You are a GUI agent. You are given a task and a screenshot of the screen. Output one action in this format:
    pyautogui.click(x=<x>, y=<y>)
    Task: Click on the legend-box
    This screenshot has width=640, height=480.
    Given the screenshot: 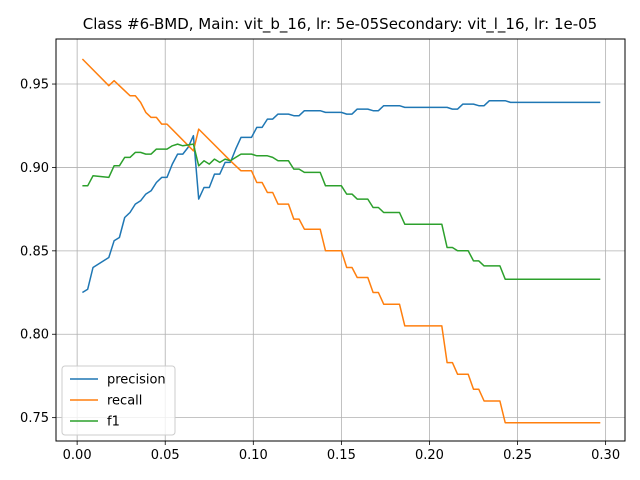 What is the action you would take?
    pyautogui.click(x=118, y=400)
    